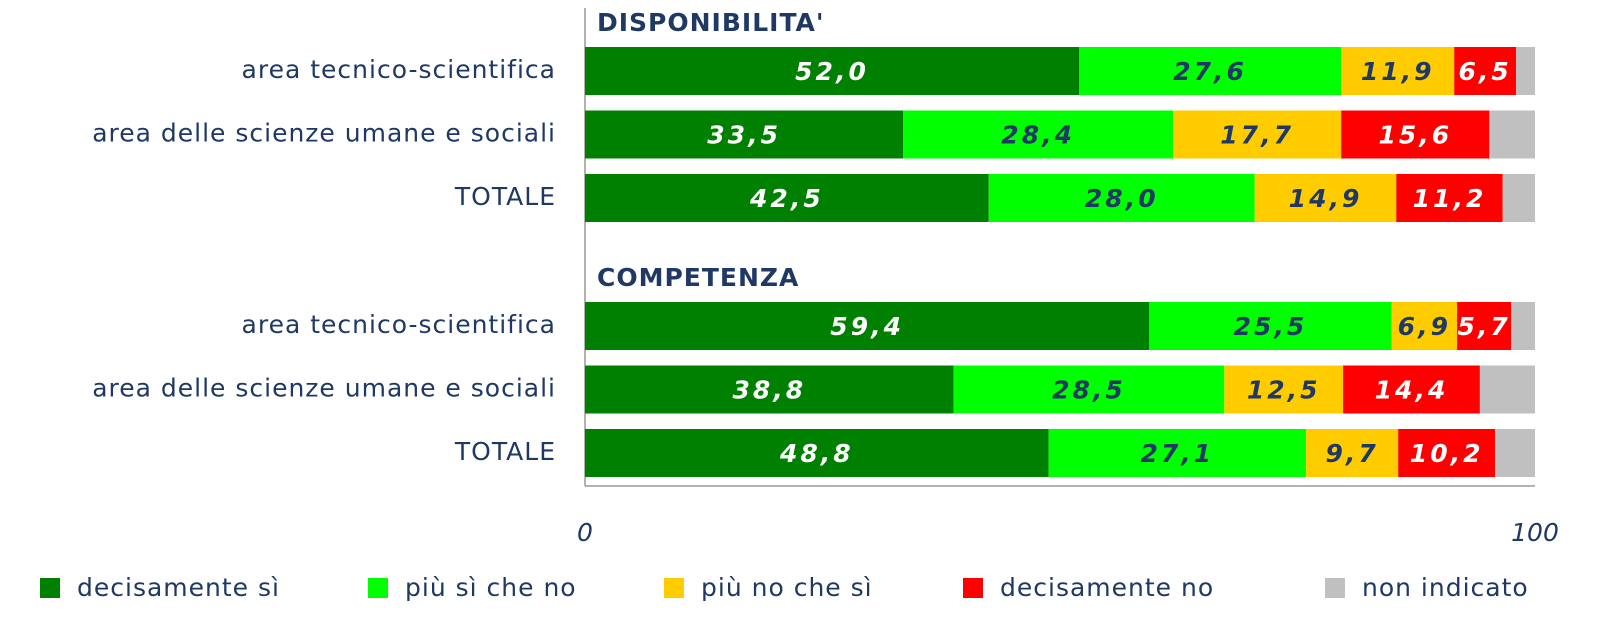 The image size is (1616, 623). I want to click on value-label: 27,6, so click(1210, 71).